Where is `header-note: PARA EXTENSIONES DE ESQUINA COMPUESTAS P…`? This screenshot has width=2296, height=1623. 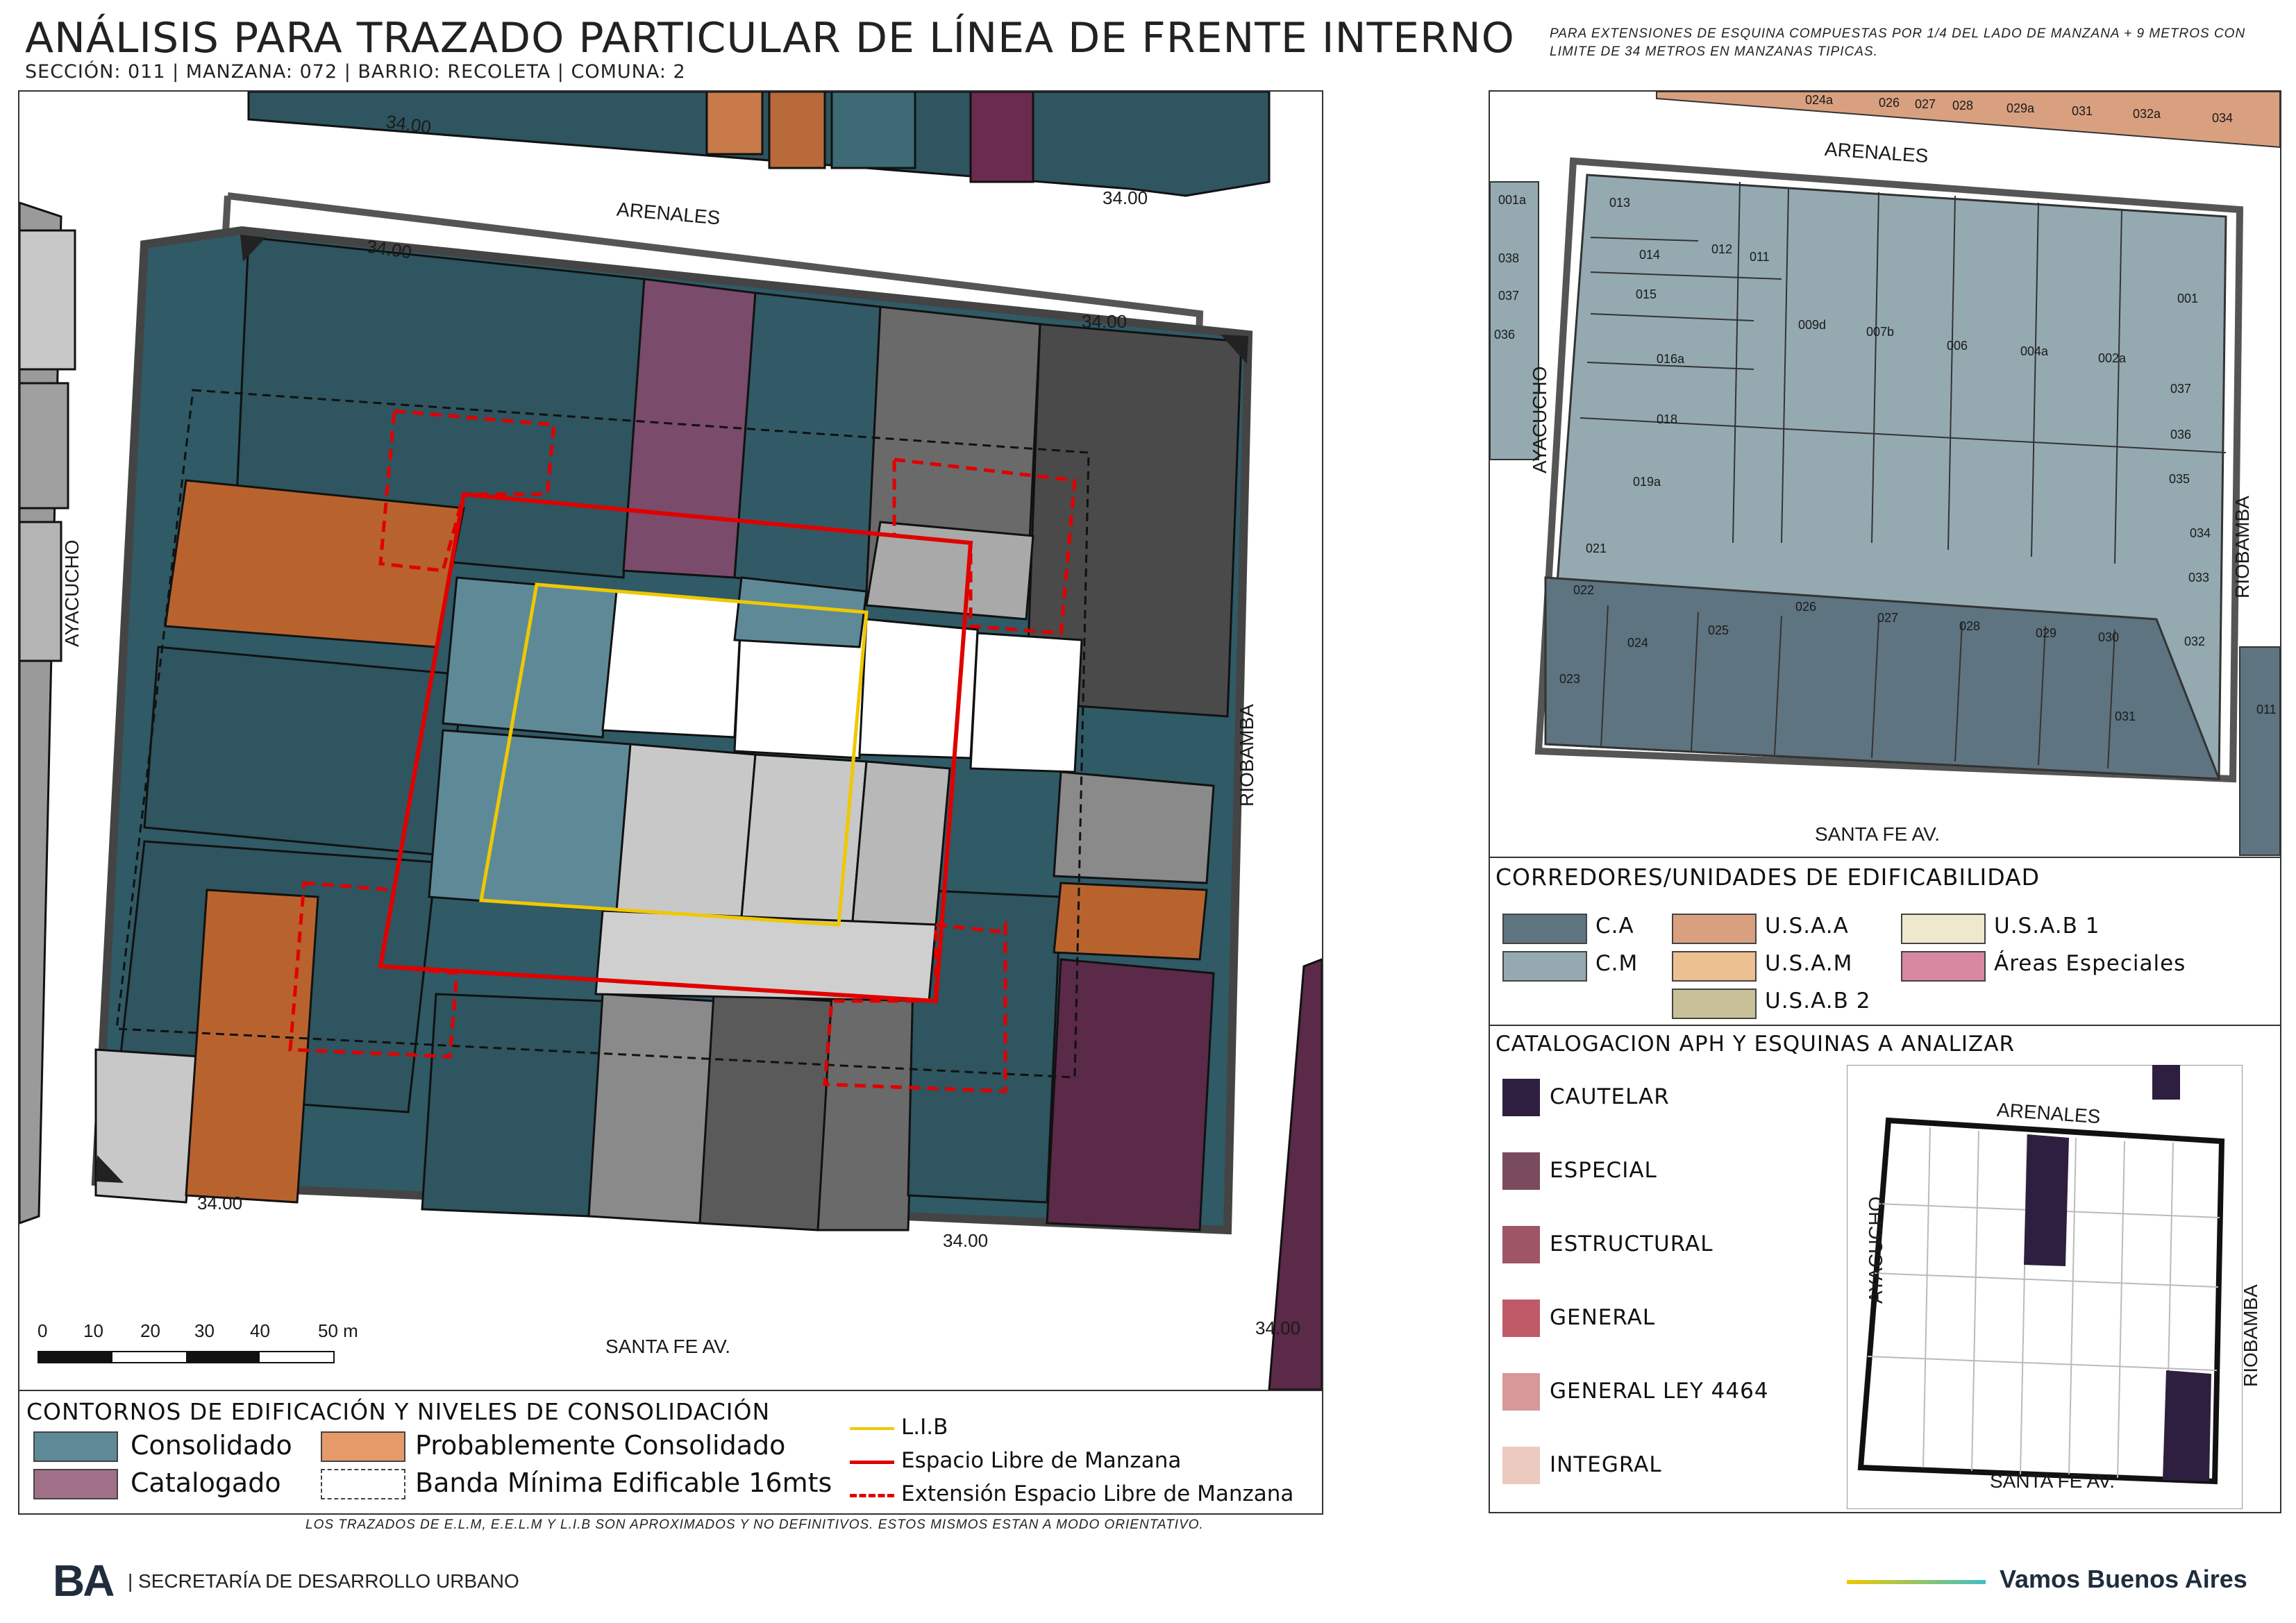 header-note: PARA EXTENSIONES DE ESQUINA COMPUESTAS P… is located at coordinates (1898, 42).